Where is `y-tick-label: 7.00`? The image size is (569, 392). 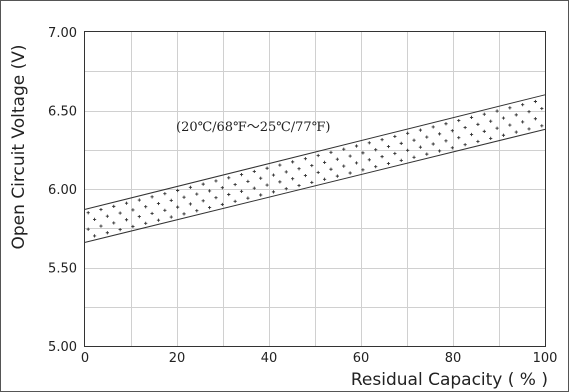 y-tick-label: 7.00 is located at coordinates (62, 33).